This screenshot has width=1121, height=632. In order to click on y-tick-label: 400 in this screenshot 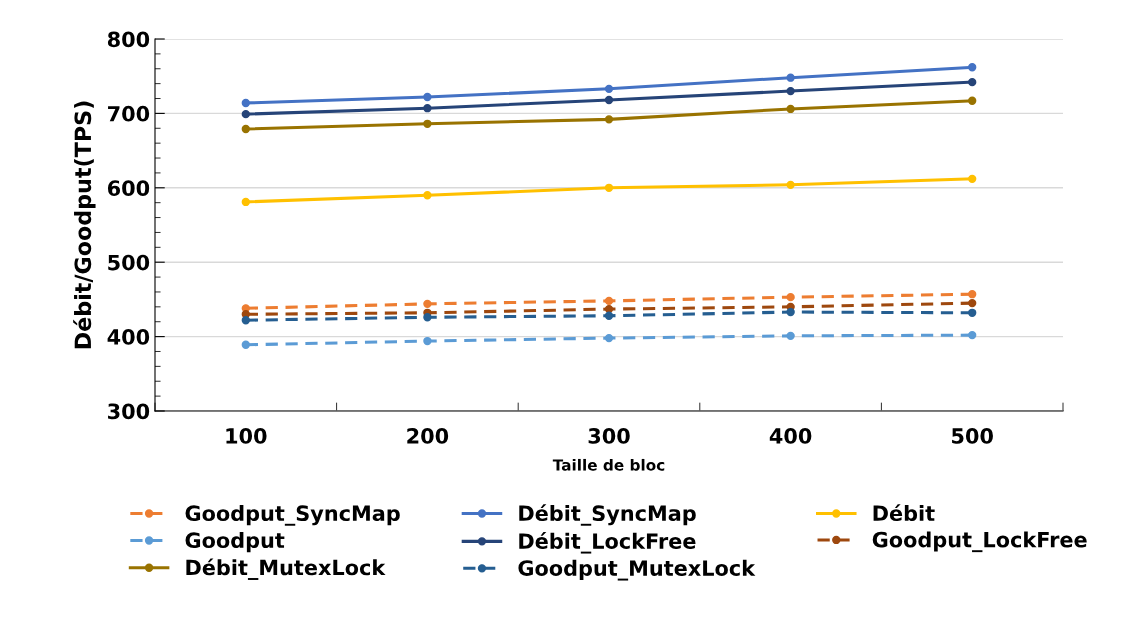, I will do `click(128, 337)`.